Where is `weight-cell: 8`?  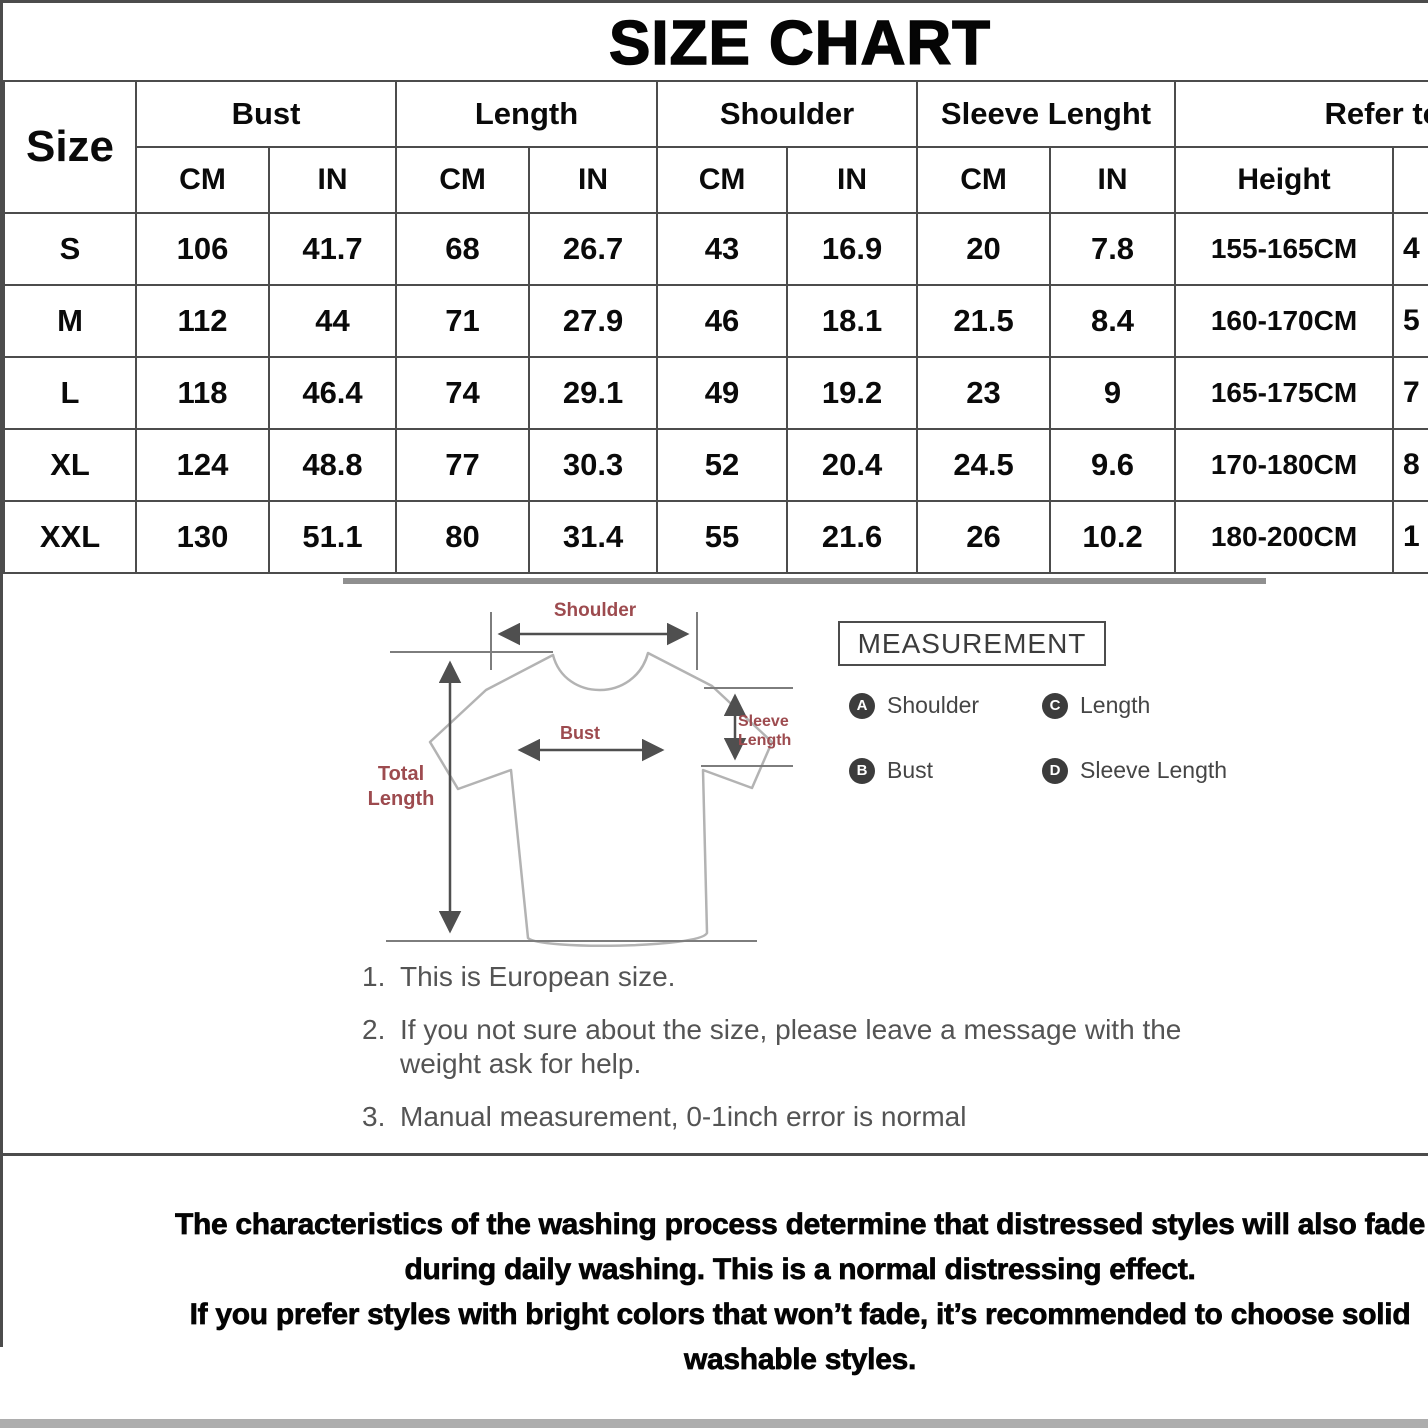 weight-cell: 8 is located at coordinates (1410, 465).